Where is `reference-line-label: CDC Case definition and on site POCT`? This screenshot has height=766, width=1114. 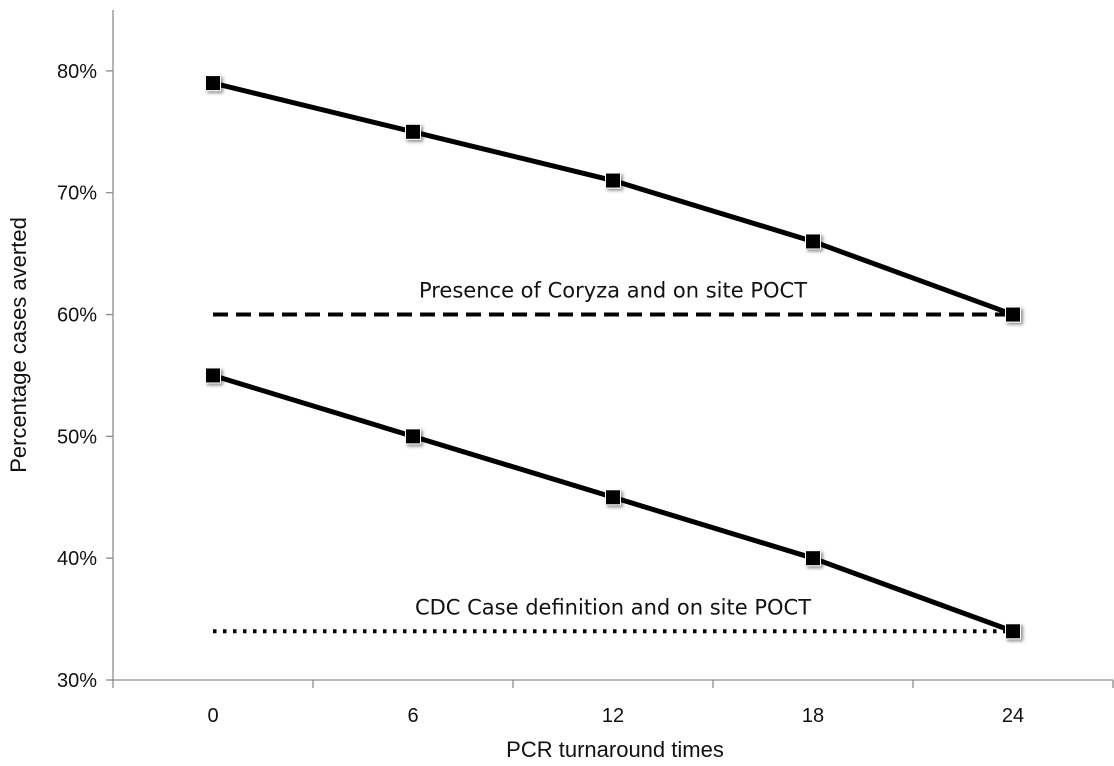
reference-line-label: CDC Case definition and on site POCT is located at coordinates (613, 607).